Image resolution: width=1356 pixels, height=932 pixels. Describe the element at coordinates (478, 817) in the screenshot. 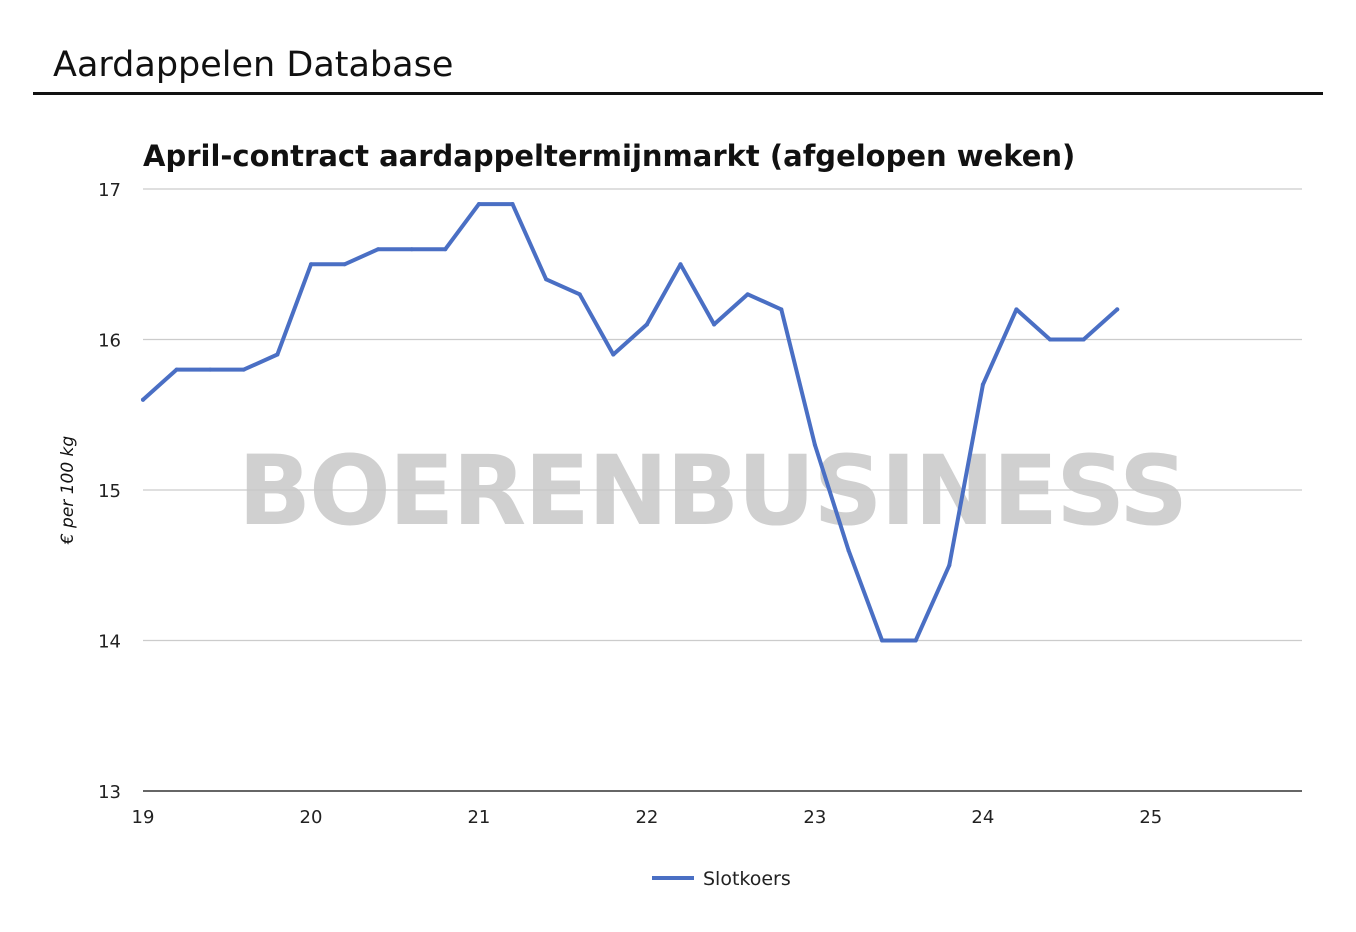

I see `x-tick-21: 21` at that location.